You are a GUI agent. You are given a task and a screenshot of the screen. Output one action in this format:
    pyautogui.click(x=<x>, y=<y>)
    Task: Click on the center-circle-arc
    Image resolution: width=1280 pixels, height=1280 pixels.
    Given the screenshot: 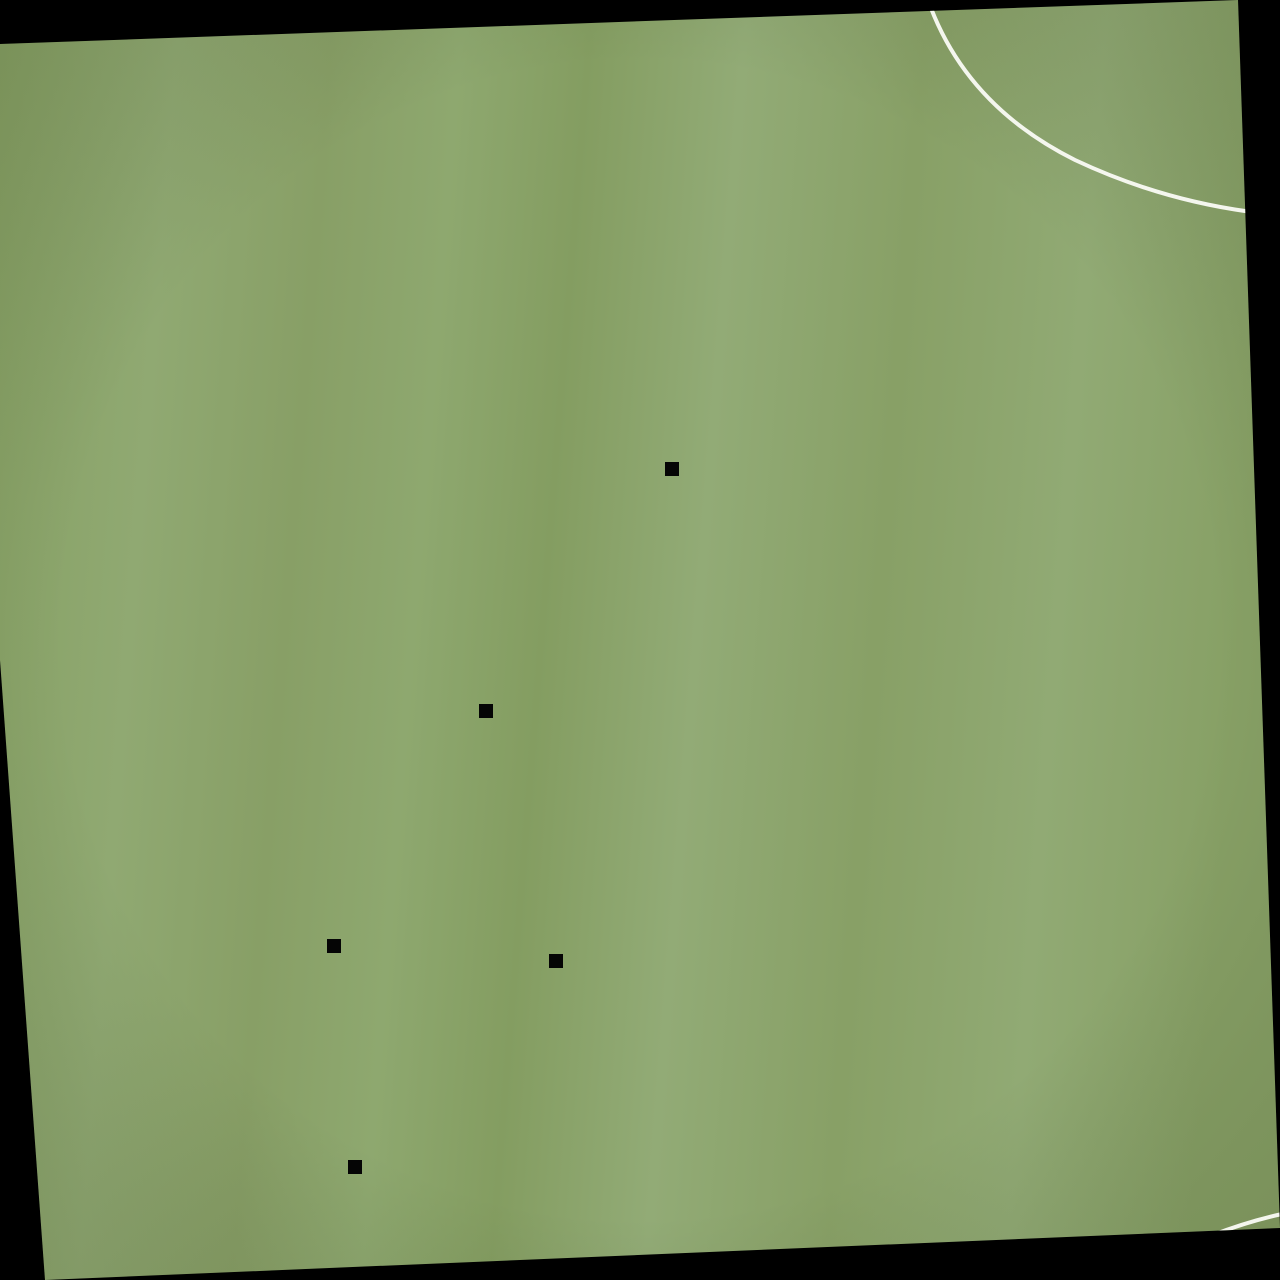 What is the action you would take?
    pyautogui.click(x=1090, y=107)
    